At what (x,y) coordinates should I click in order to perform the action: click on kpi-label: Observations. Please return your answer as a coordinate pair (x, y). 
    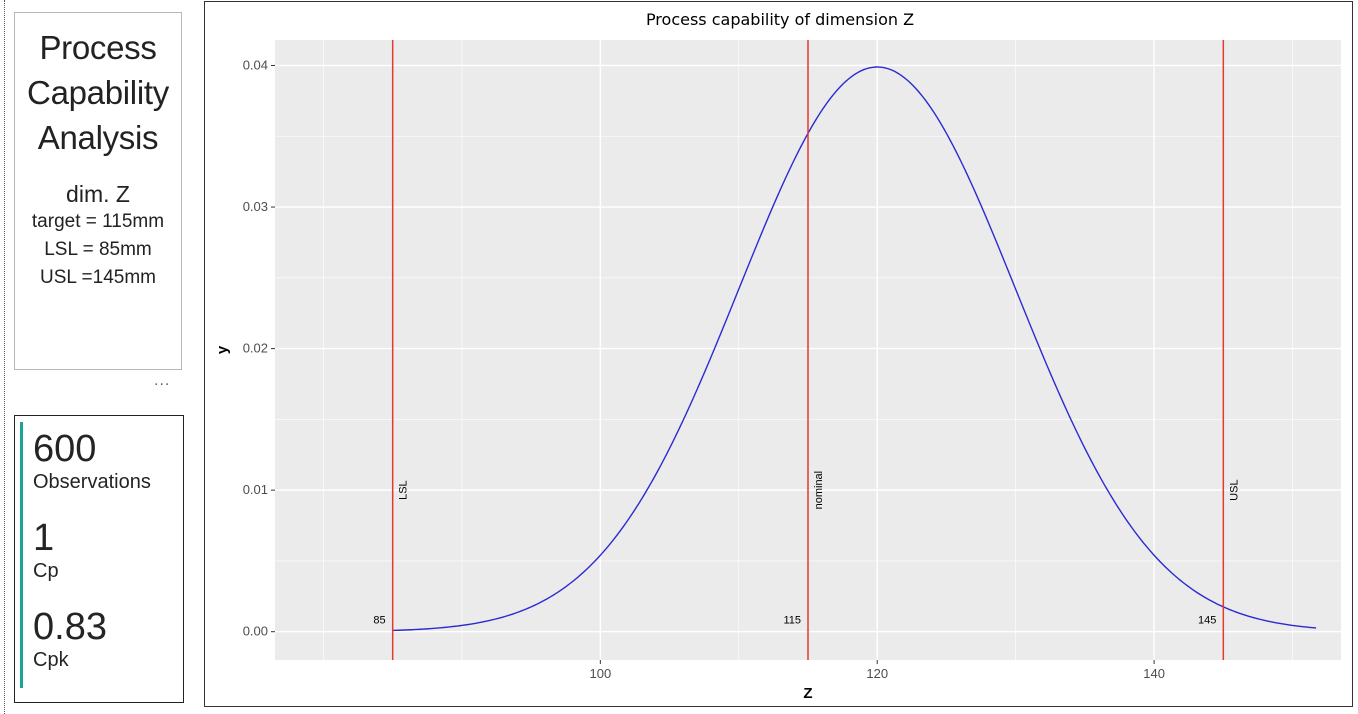
    Looking at the image, I should click on (92, 482).